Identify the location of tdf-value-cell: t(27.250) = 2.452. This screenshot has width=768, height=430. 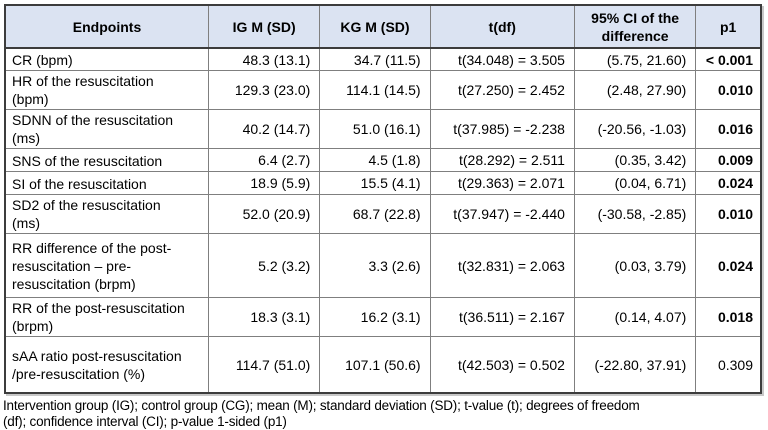
(502, 90).